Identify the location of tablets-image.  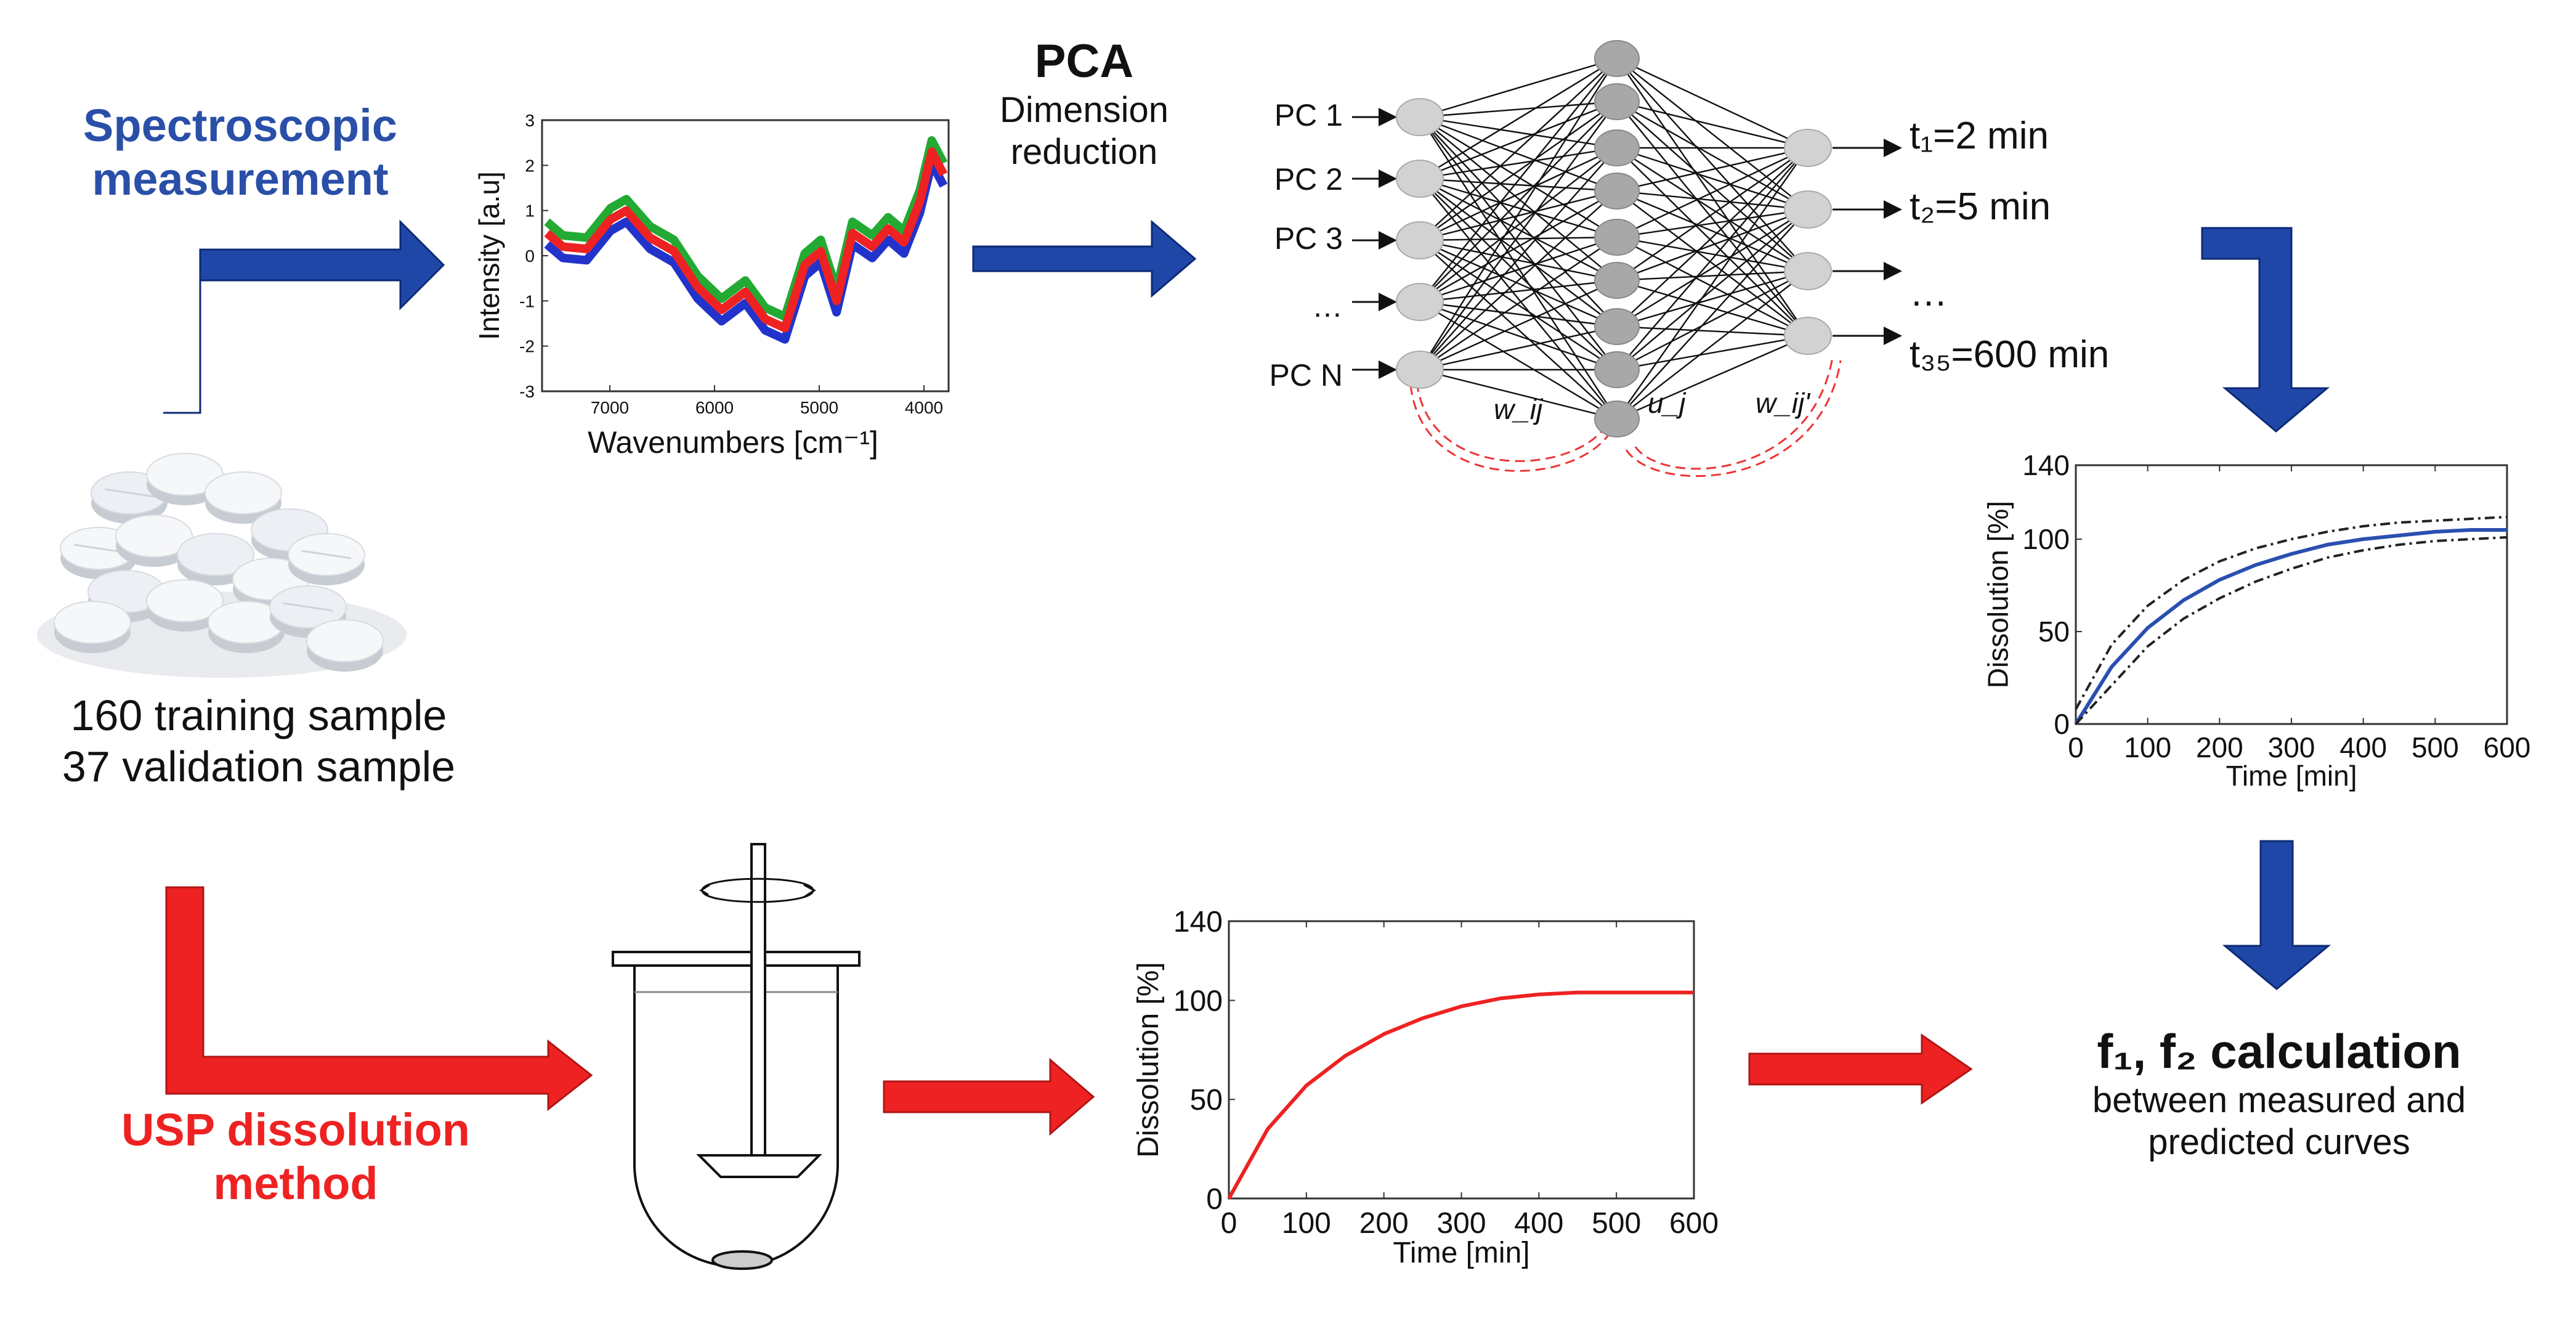
(222, 565).